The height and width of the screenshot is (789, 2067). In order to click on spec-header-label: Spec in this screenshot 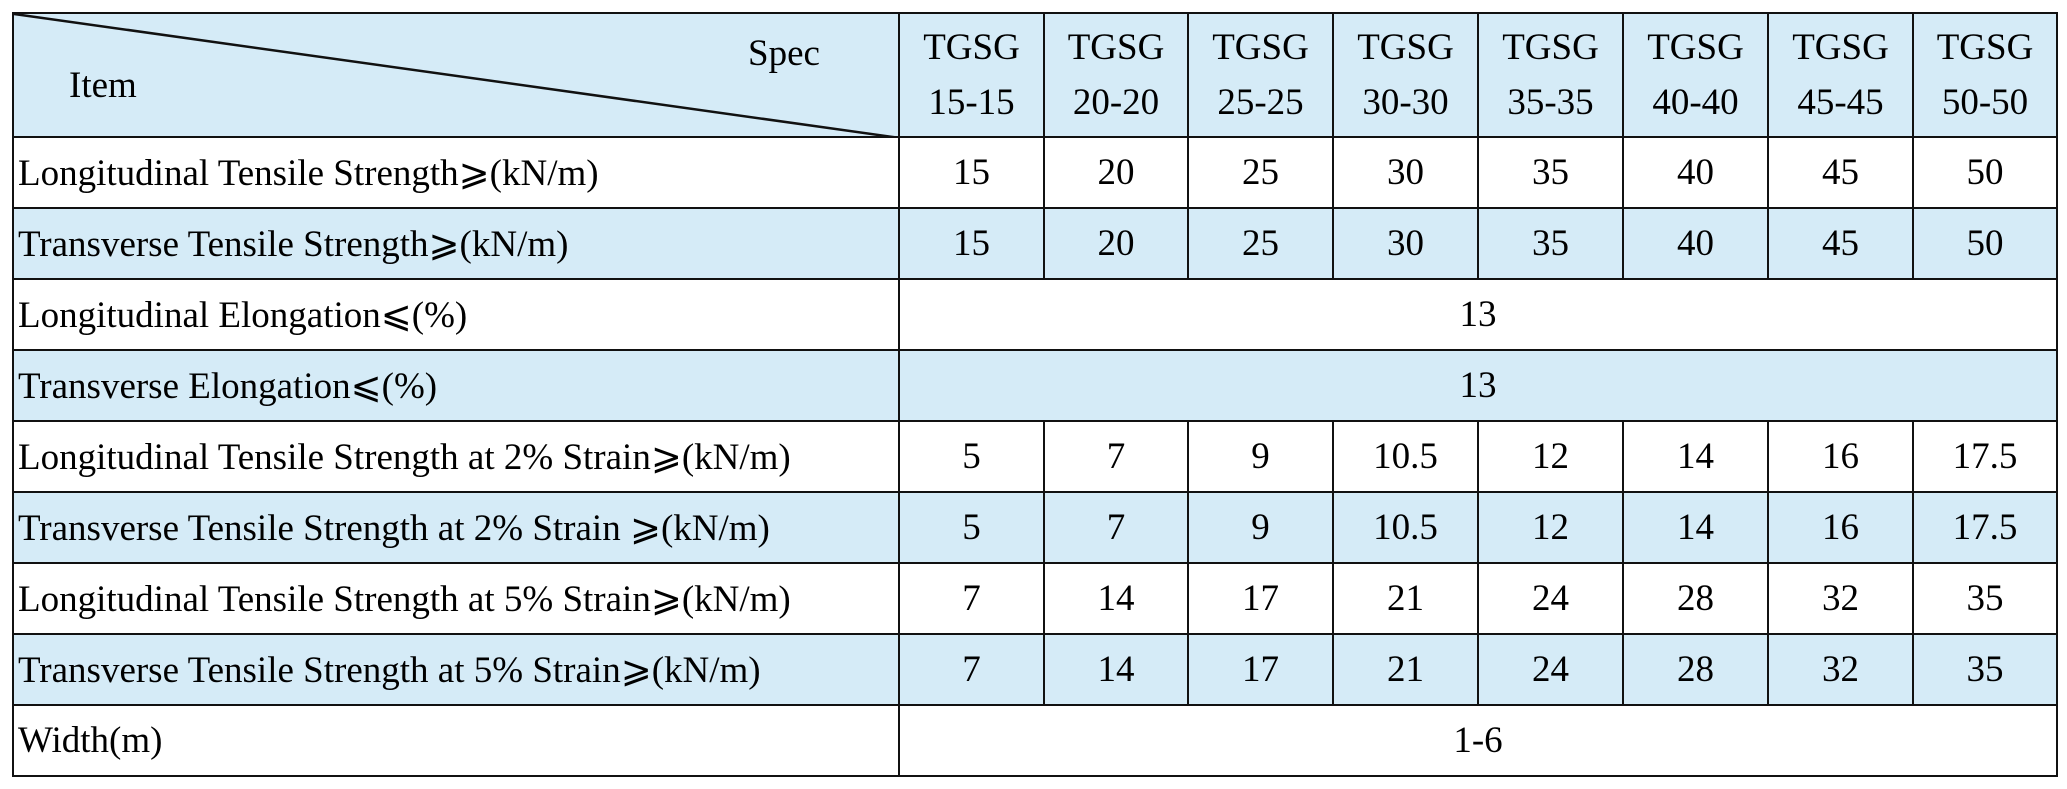, I will do `click(784, 53)`.